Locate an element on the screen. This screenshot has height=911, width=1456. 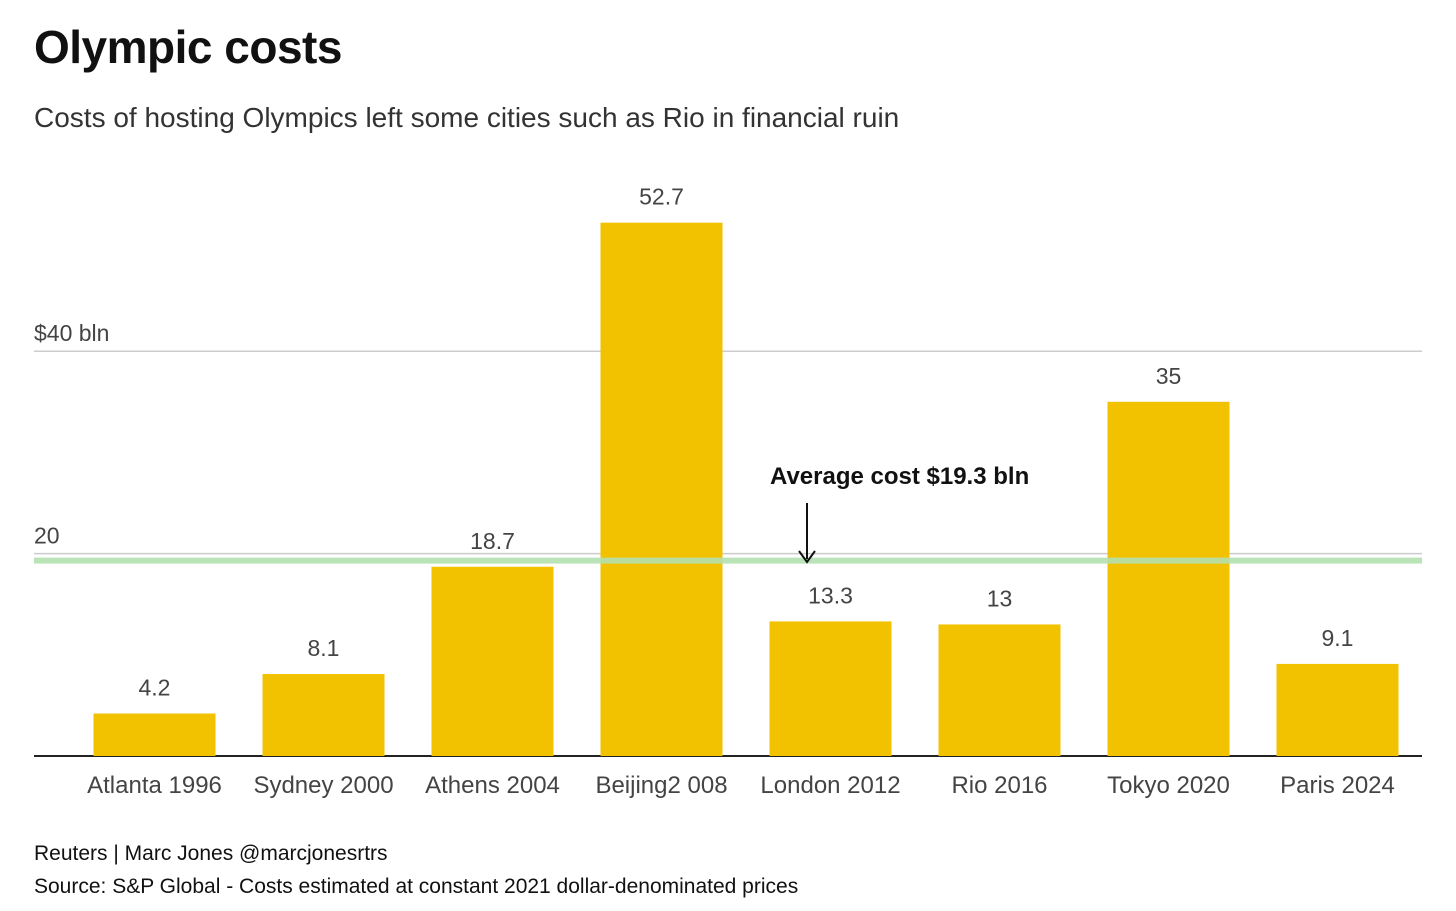
value-label-0: 4.2 is located at coordinates (155, 687).